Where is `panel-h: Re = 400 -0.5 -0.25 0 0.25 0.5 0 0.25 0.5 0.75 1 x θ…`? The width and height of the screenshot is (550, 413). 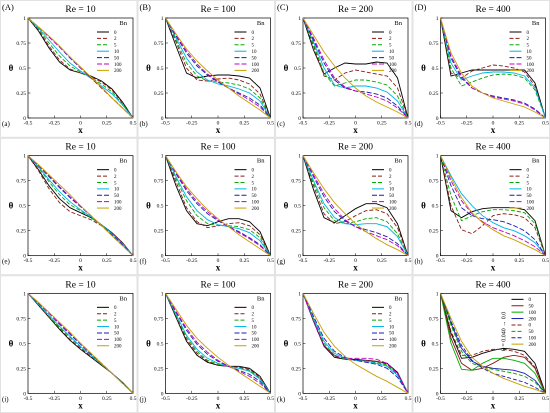
panel-h: Re = 400 -0.5 -0.25 0 0.25 0.5 0 0.25 0.5 0.75 1 x θ… is located at coordinates (481, 206).